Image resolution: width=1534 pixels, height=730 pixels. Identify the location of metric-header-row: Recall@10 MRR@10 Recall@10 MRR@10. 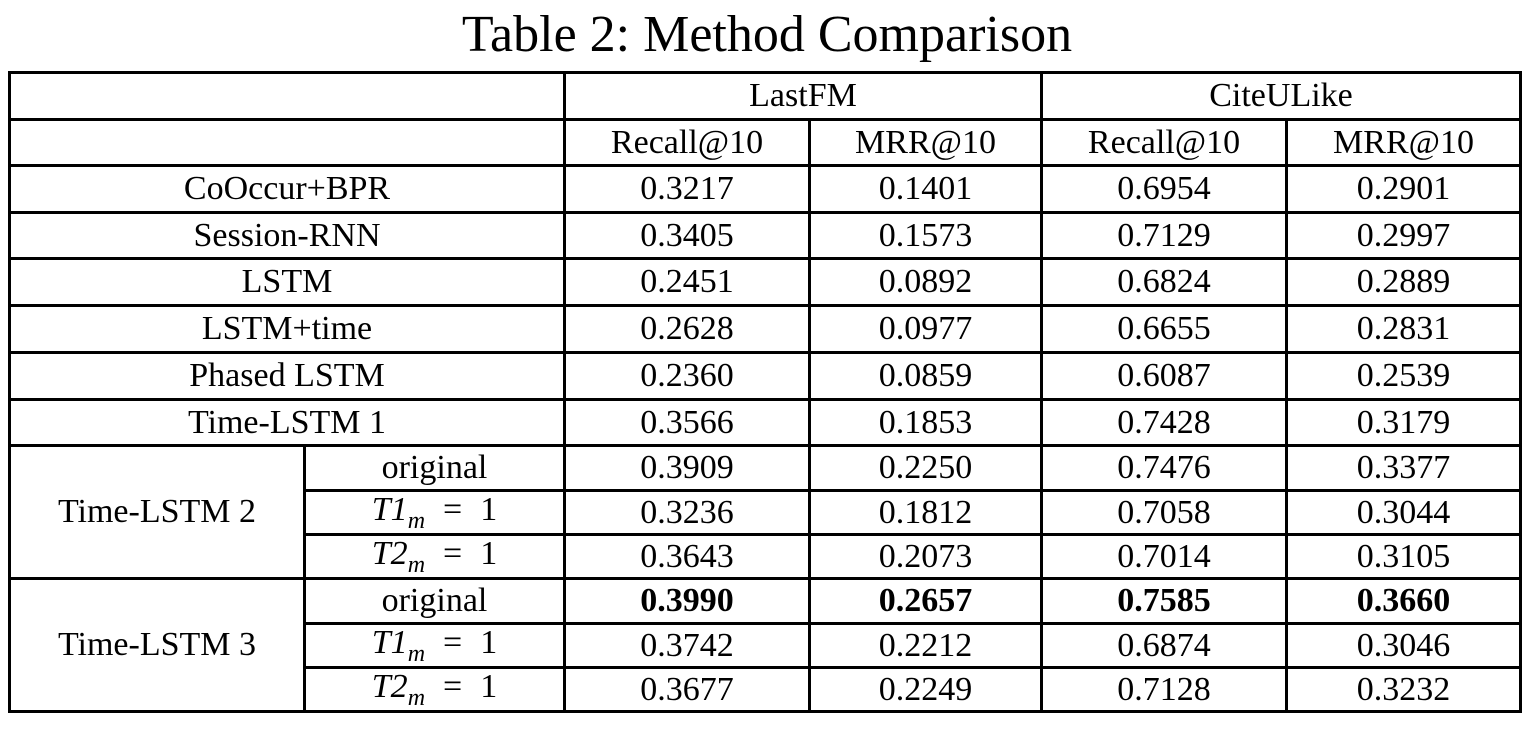
(765, 142).